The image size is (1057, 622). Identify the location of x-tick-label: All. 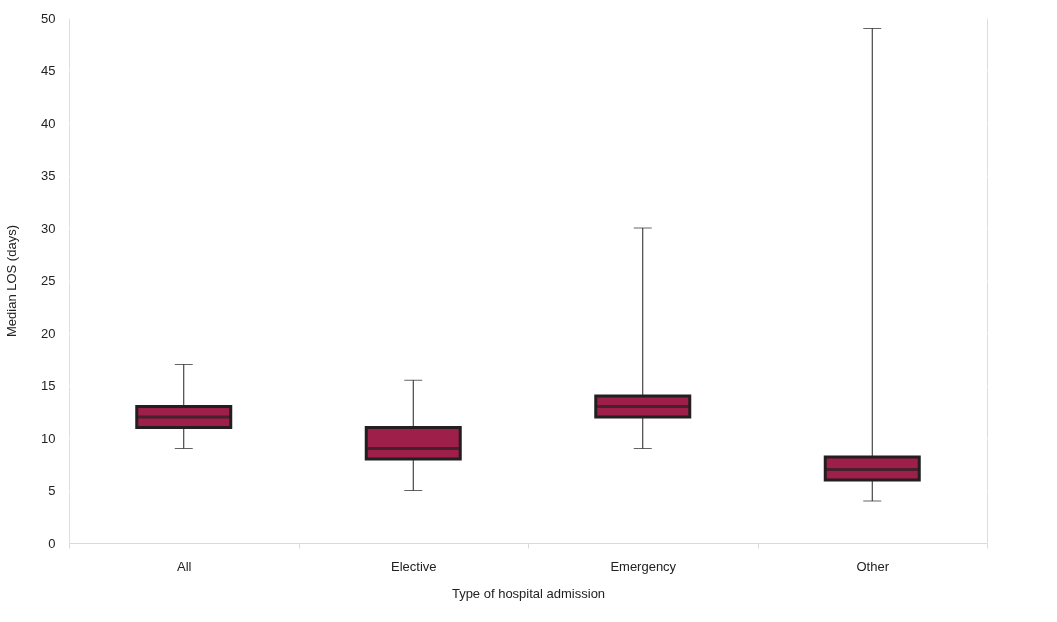
(184, 566).